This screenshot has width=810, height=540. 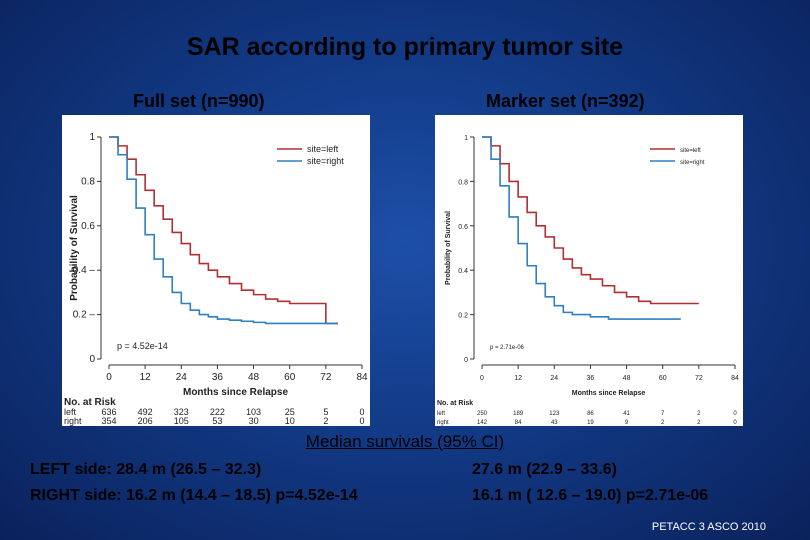 I want to click on risk-value: 636, so click(x=108, y=412).